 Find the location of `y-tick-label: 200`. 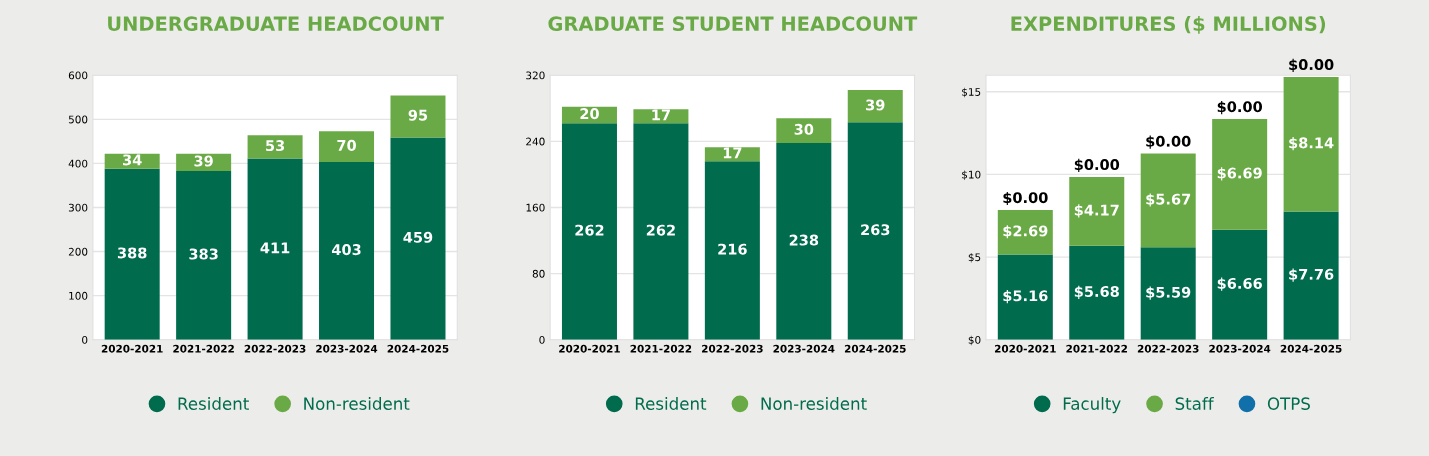

y-tick-label: 200 is located at coordinates (78, 251).